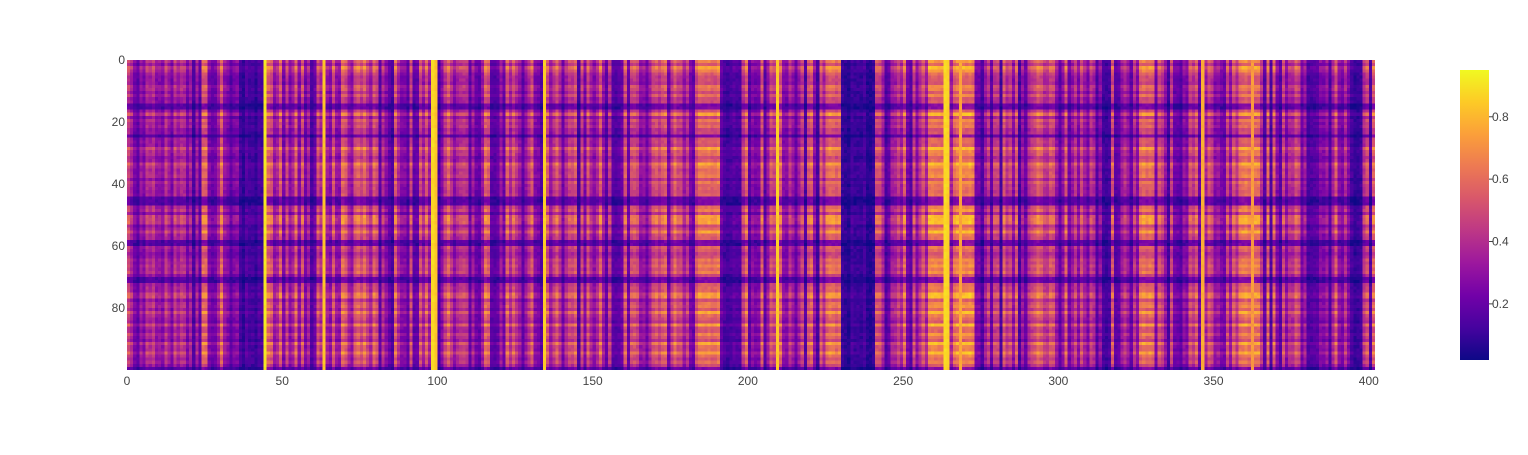  I want to click on y-tick-label: 0, so click(121, 60).